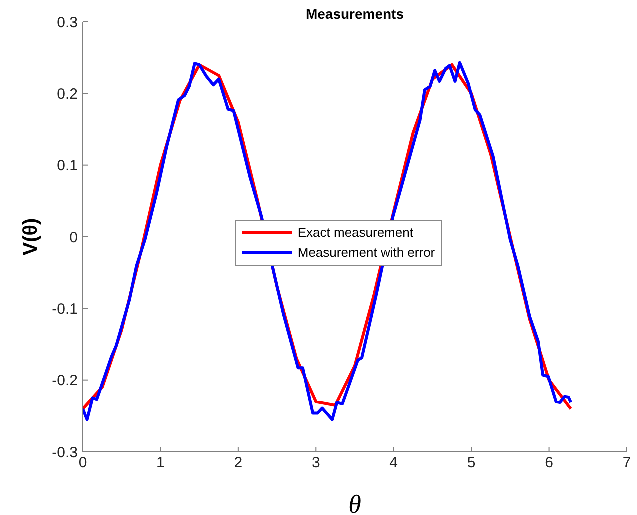 The image size is (637, 515). What do you see at coordinates (67, 23) in the screenshot?
I see `y-tick-label: 0.3` at bounding box center [67, 23].